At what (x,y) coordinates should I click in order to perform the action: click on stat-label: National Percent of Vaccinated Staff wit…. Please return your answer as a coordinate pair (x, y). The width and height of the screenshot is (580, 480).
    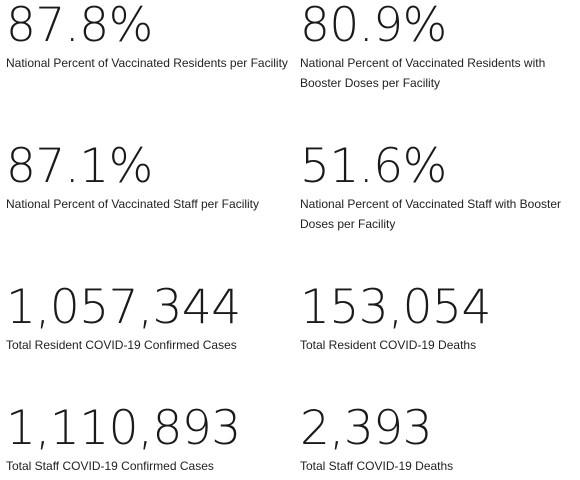
    Looking at the image, I should click on (431, 214).